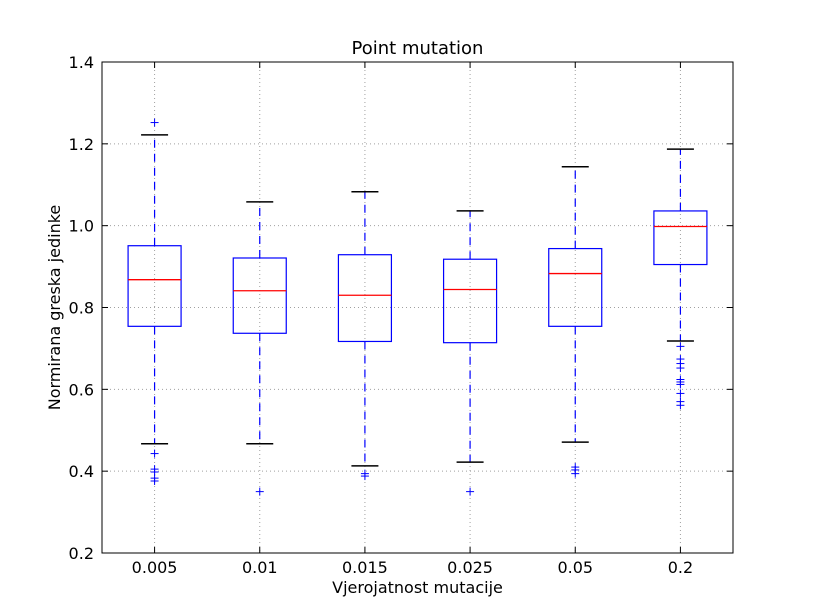  What do you see at coordinates (260, 567) in the screenshot?
I see `x-tick-label: 0.01` at bounding box center [260, 567].